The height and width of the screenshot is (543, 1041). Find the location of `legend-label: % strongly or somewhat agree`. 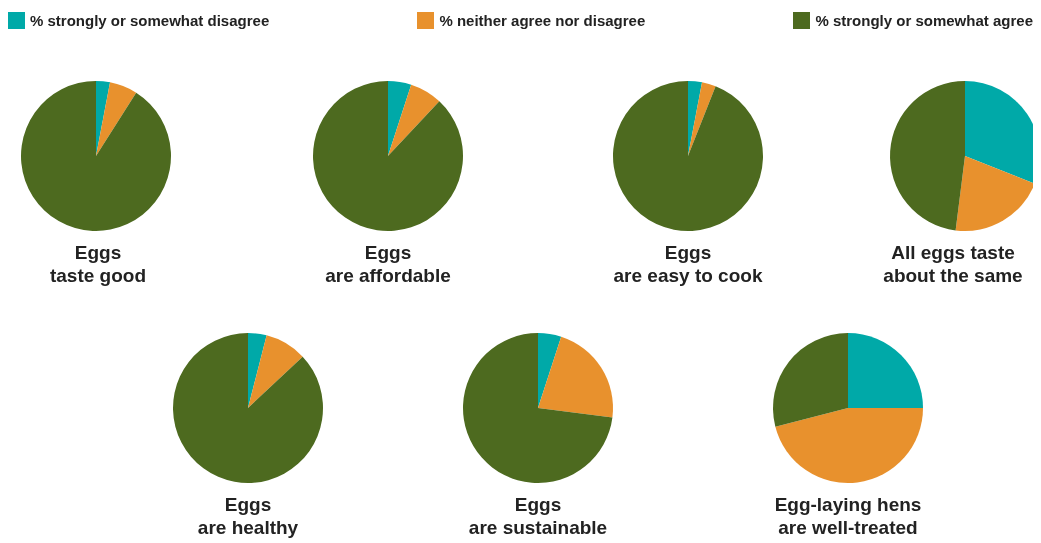

legend-label: % strongly or somewhat agree is located at coordinates (924, 20).